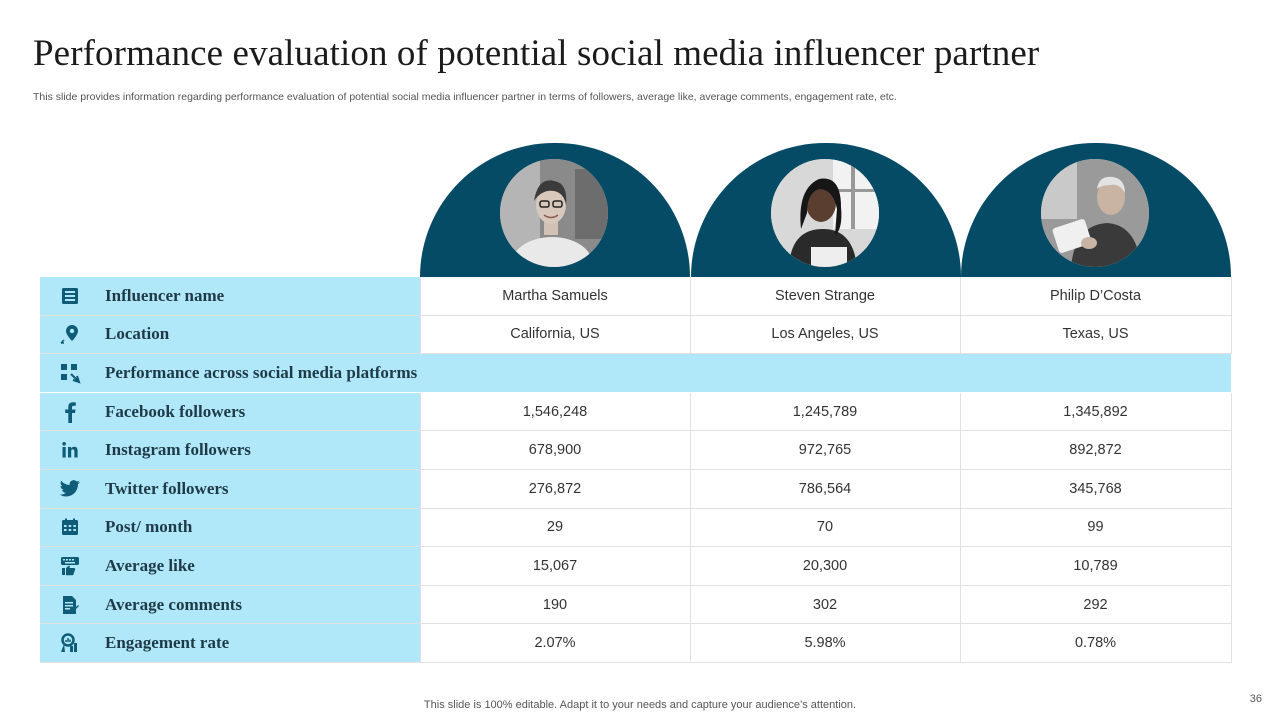 The width and height of the screenshot is (1280, 720). What do you see at coordinates (825, 213) in the screenshot?
I see `influencer-photo-steven` at bounding box center [825, 213].